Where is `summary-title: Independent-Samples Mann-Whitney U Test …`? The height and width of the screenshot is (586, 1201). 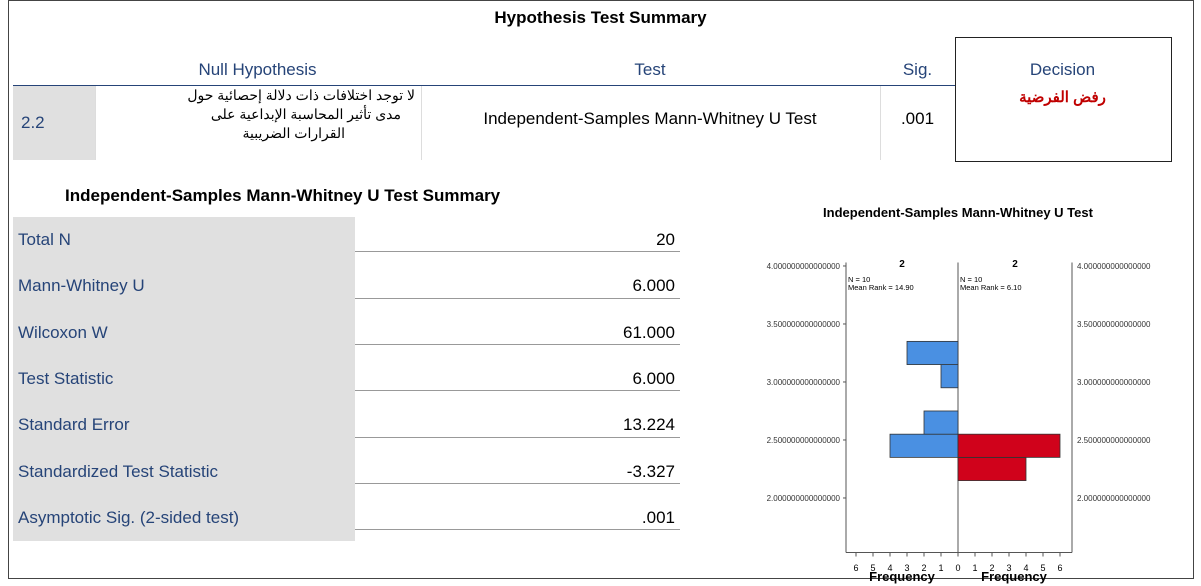
summary-title: Independent-Samples Mann-Whitney U Test … is located at coordinates (283, 195).